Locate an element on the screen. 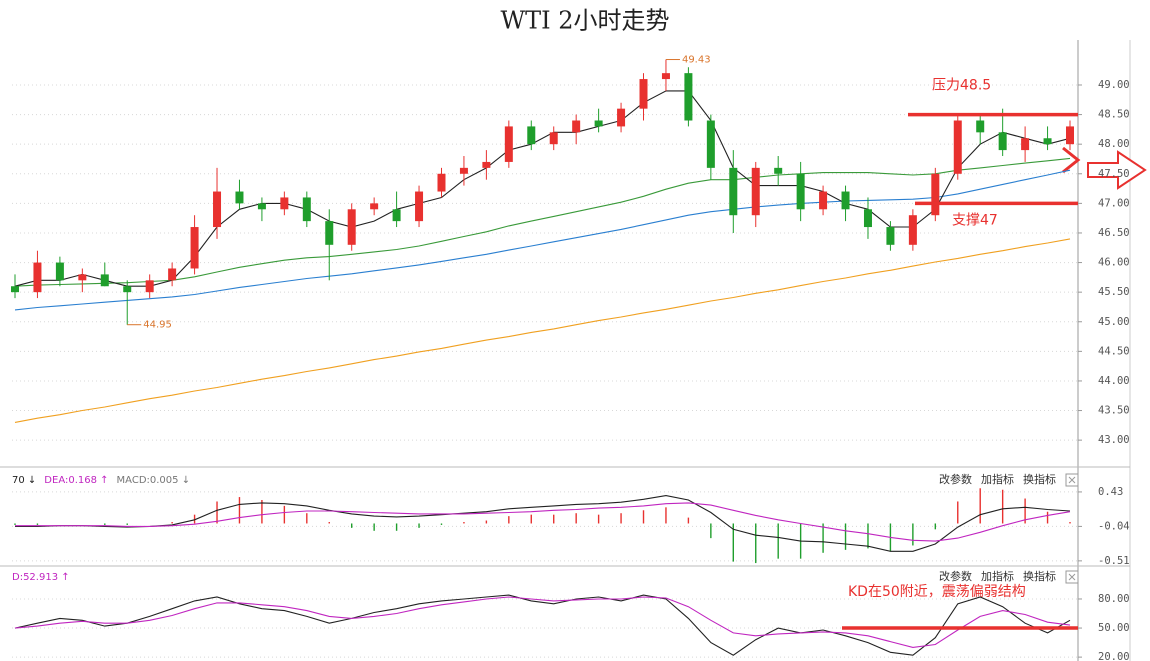  y-tick-label: -0.51 is located at coordinates (1114, 561).